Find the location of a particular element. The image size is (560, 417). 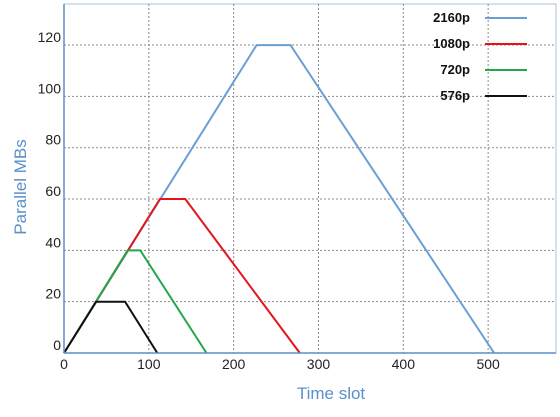

y-tick-label: 60 is located at coordinates (53, 191).